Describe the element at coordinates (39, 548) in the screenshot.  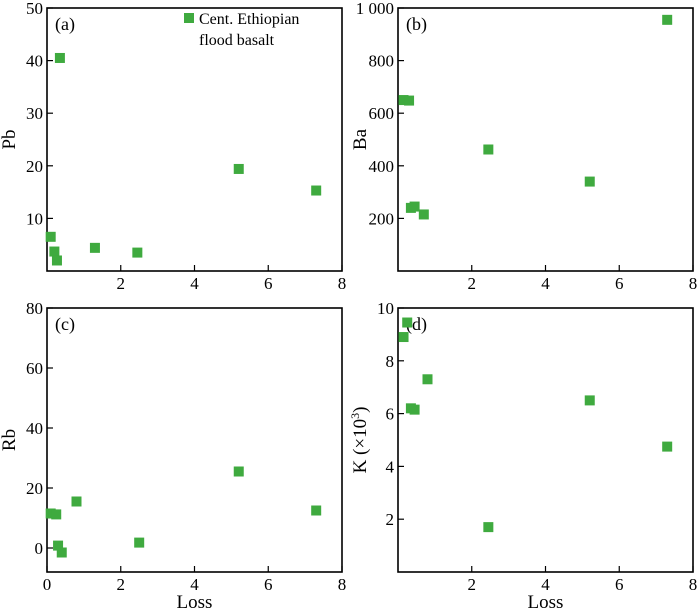
I see `panel-c-ytick-label: 0` at that location.